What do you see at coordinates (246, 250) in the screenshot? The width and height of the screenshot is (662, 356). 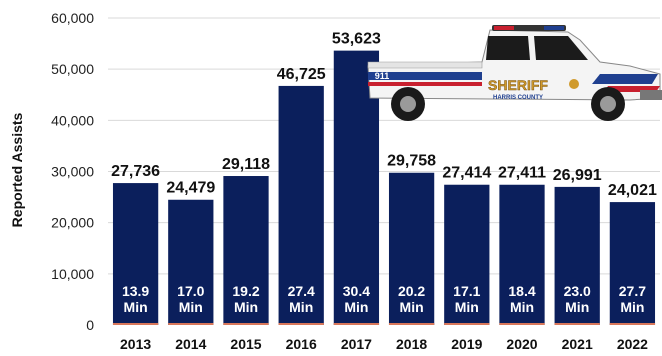 I see `bar-2015` at bounding box center [246, 250].